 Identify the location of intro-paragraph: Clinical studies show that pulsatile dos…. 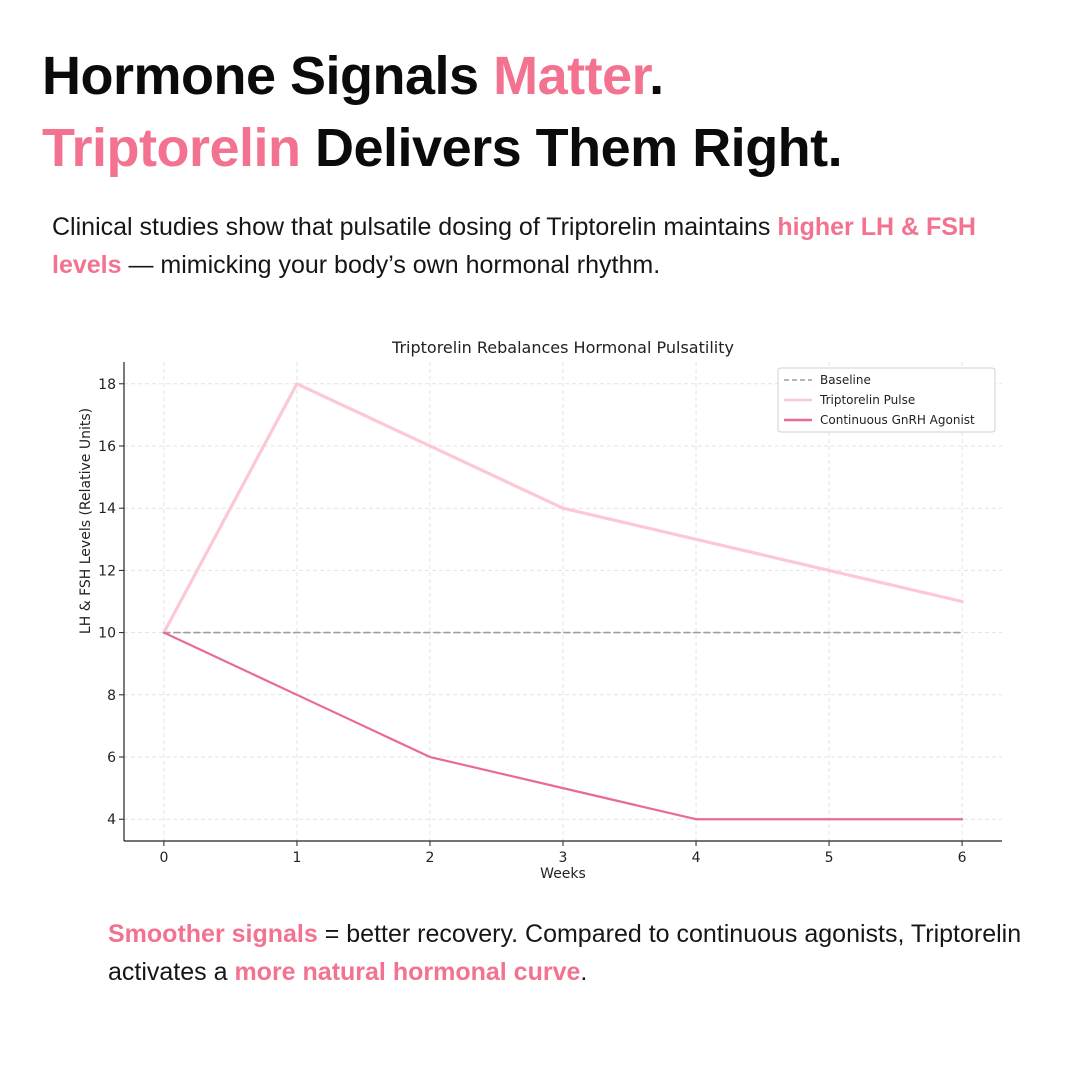
(547, 246).